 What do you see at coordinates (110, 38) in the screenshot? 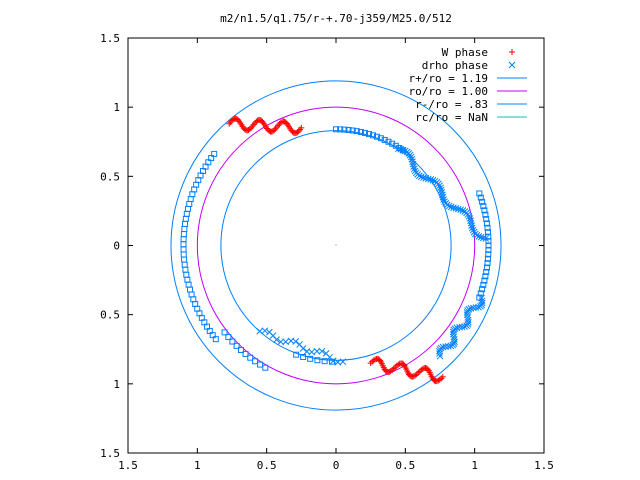
I see `y-tick-label: 1.5` at bounding box center [110, 38].